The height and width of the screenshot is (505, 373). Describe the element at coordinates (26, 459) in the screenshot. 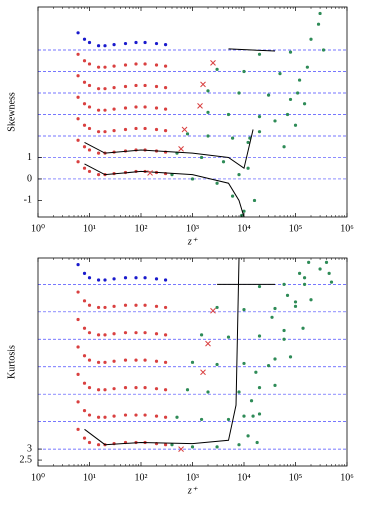

I see `y-tick-label: 2.5` at that location.